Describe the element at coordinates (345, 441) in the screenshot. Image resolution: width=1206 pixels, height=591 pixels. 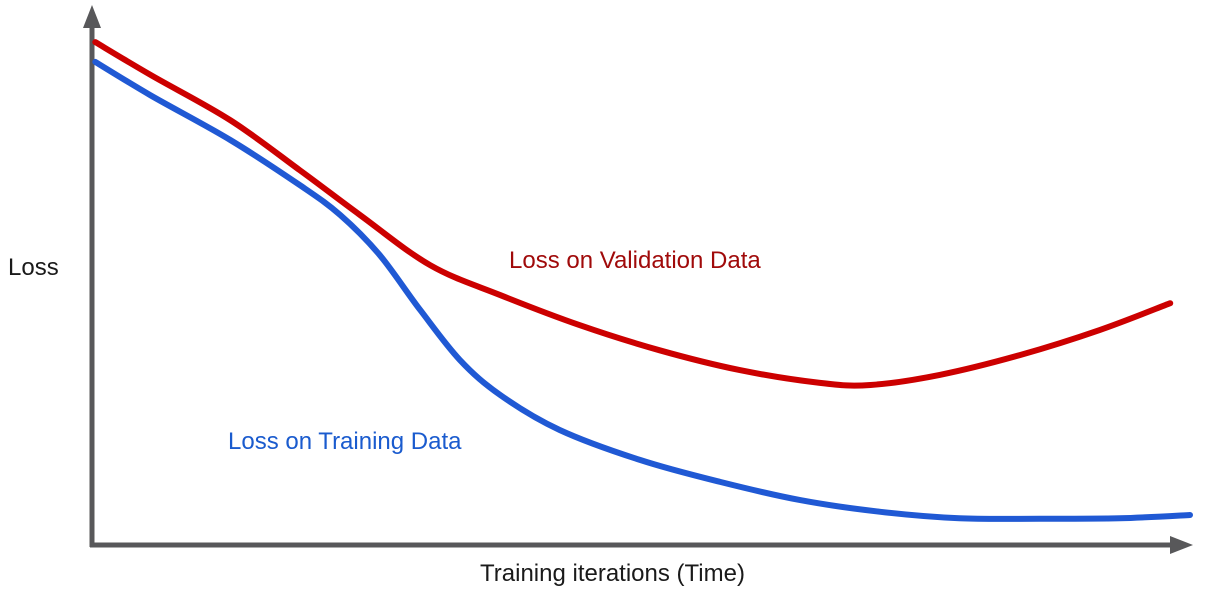
I see `training-series-label: Loss on Training Data` at that location.